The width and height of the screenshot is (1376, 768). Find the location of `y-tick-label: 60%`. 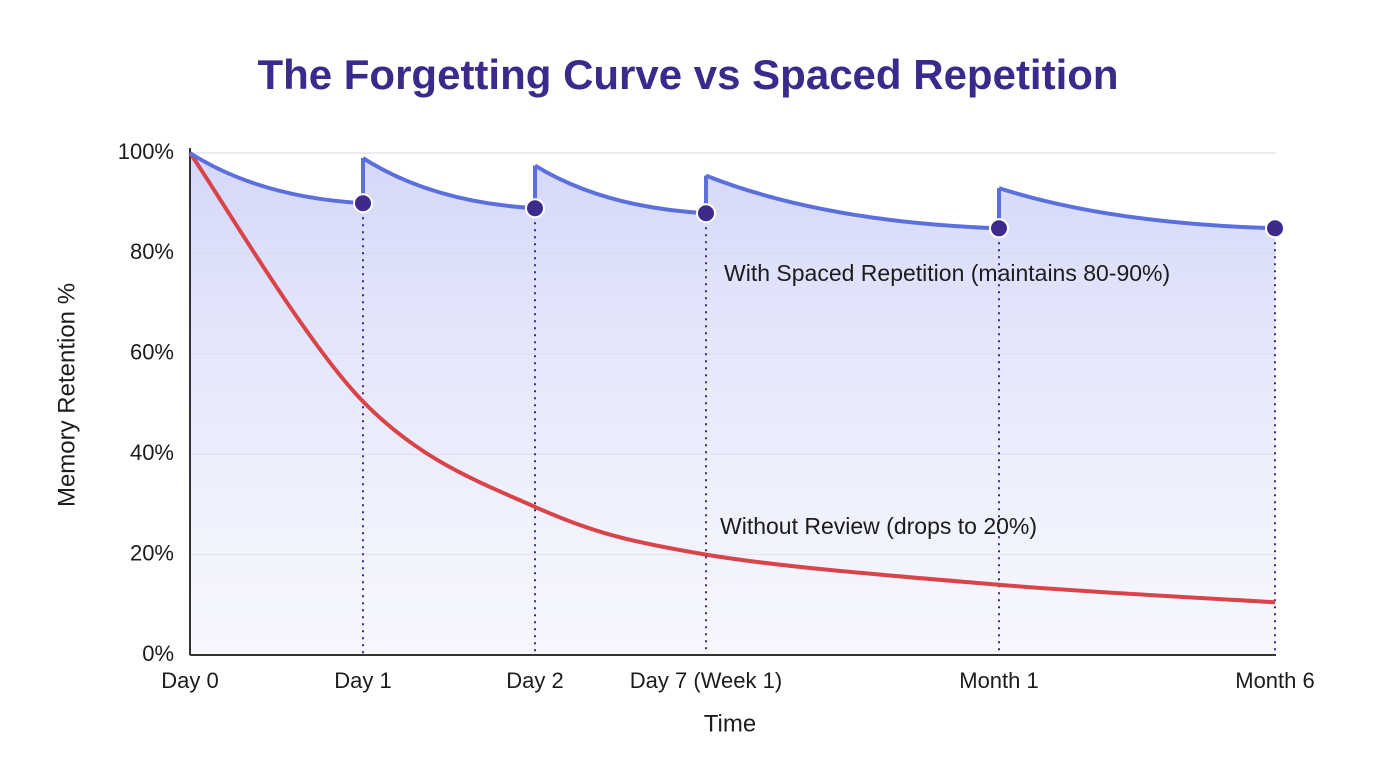

y-tick-label: 60% is located at coordinates (152, 352).